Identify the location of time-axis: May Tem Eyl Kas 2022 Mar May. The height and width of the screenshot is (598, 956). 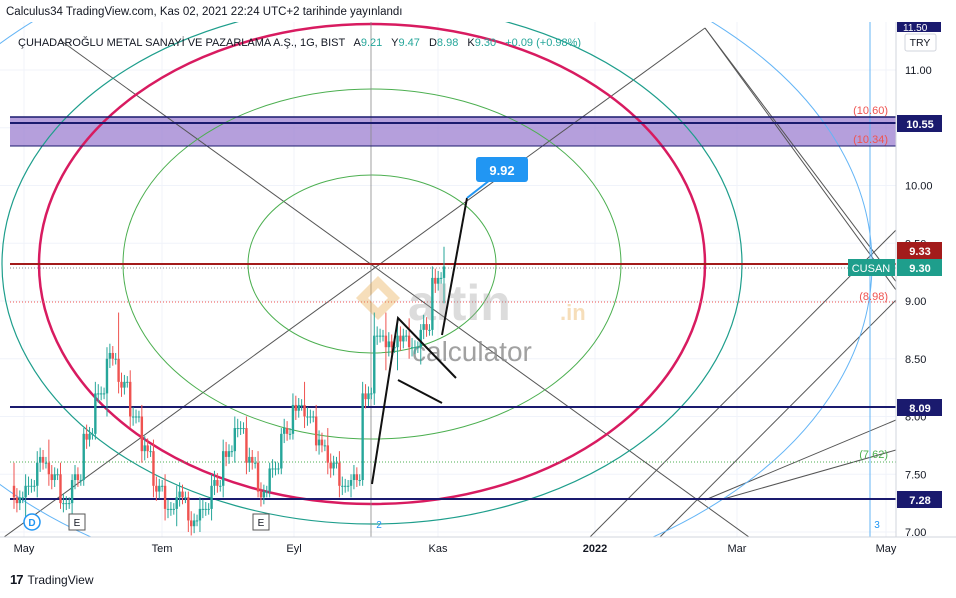
(455, 549).